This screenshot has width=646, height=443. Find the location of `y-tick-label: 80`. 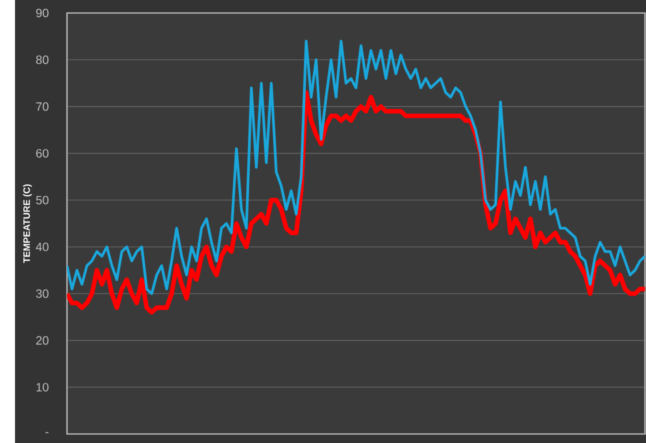

y-tick-label: 80 is located at coordinates (42, 59).